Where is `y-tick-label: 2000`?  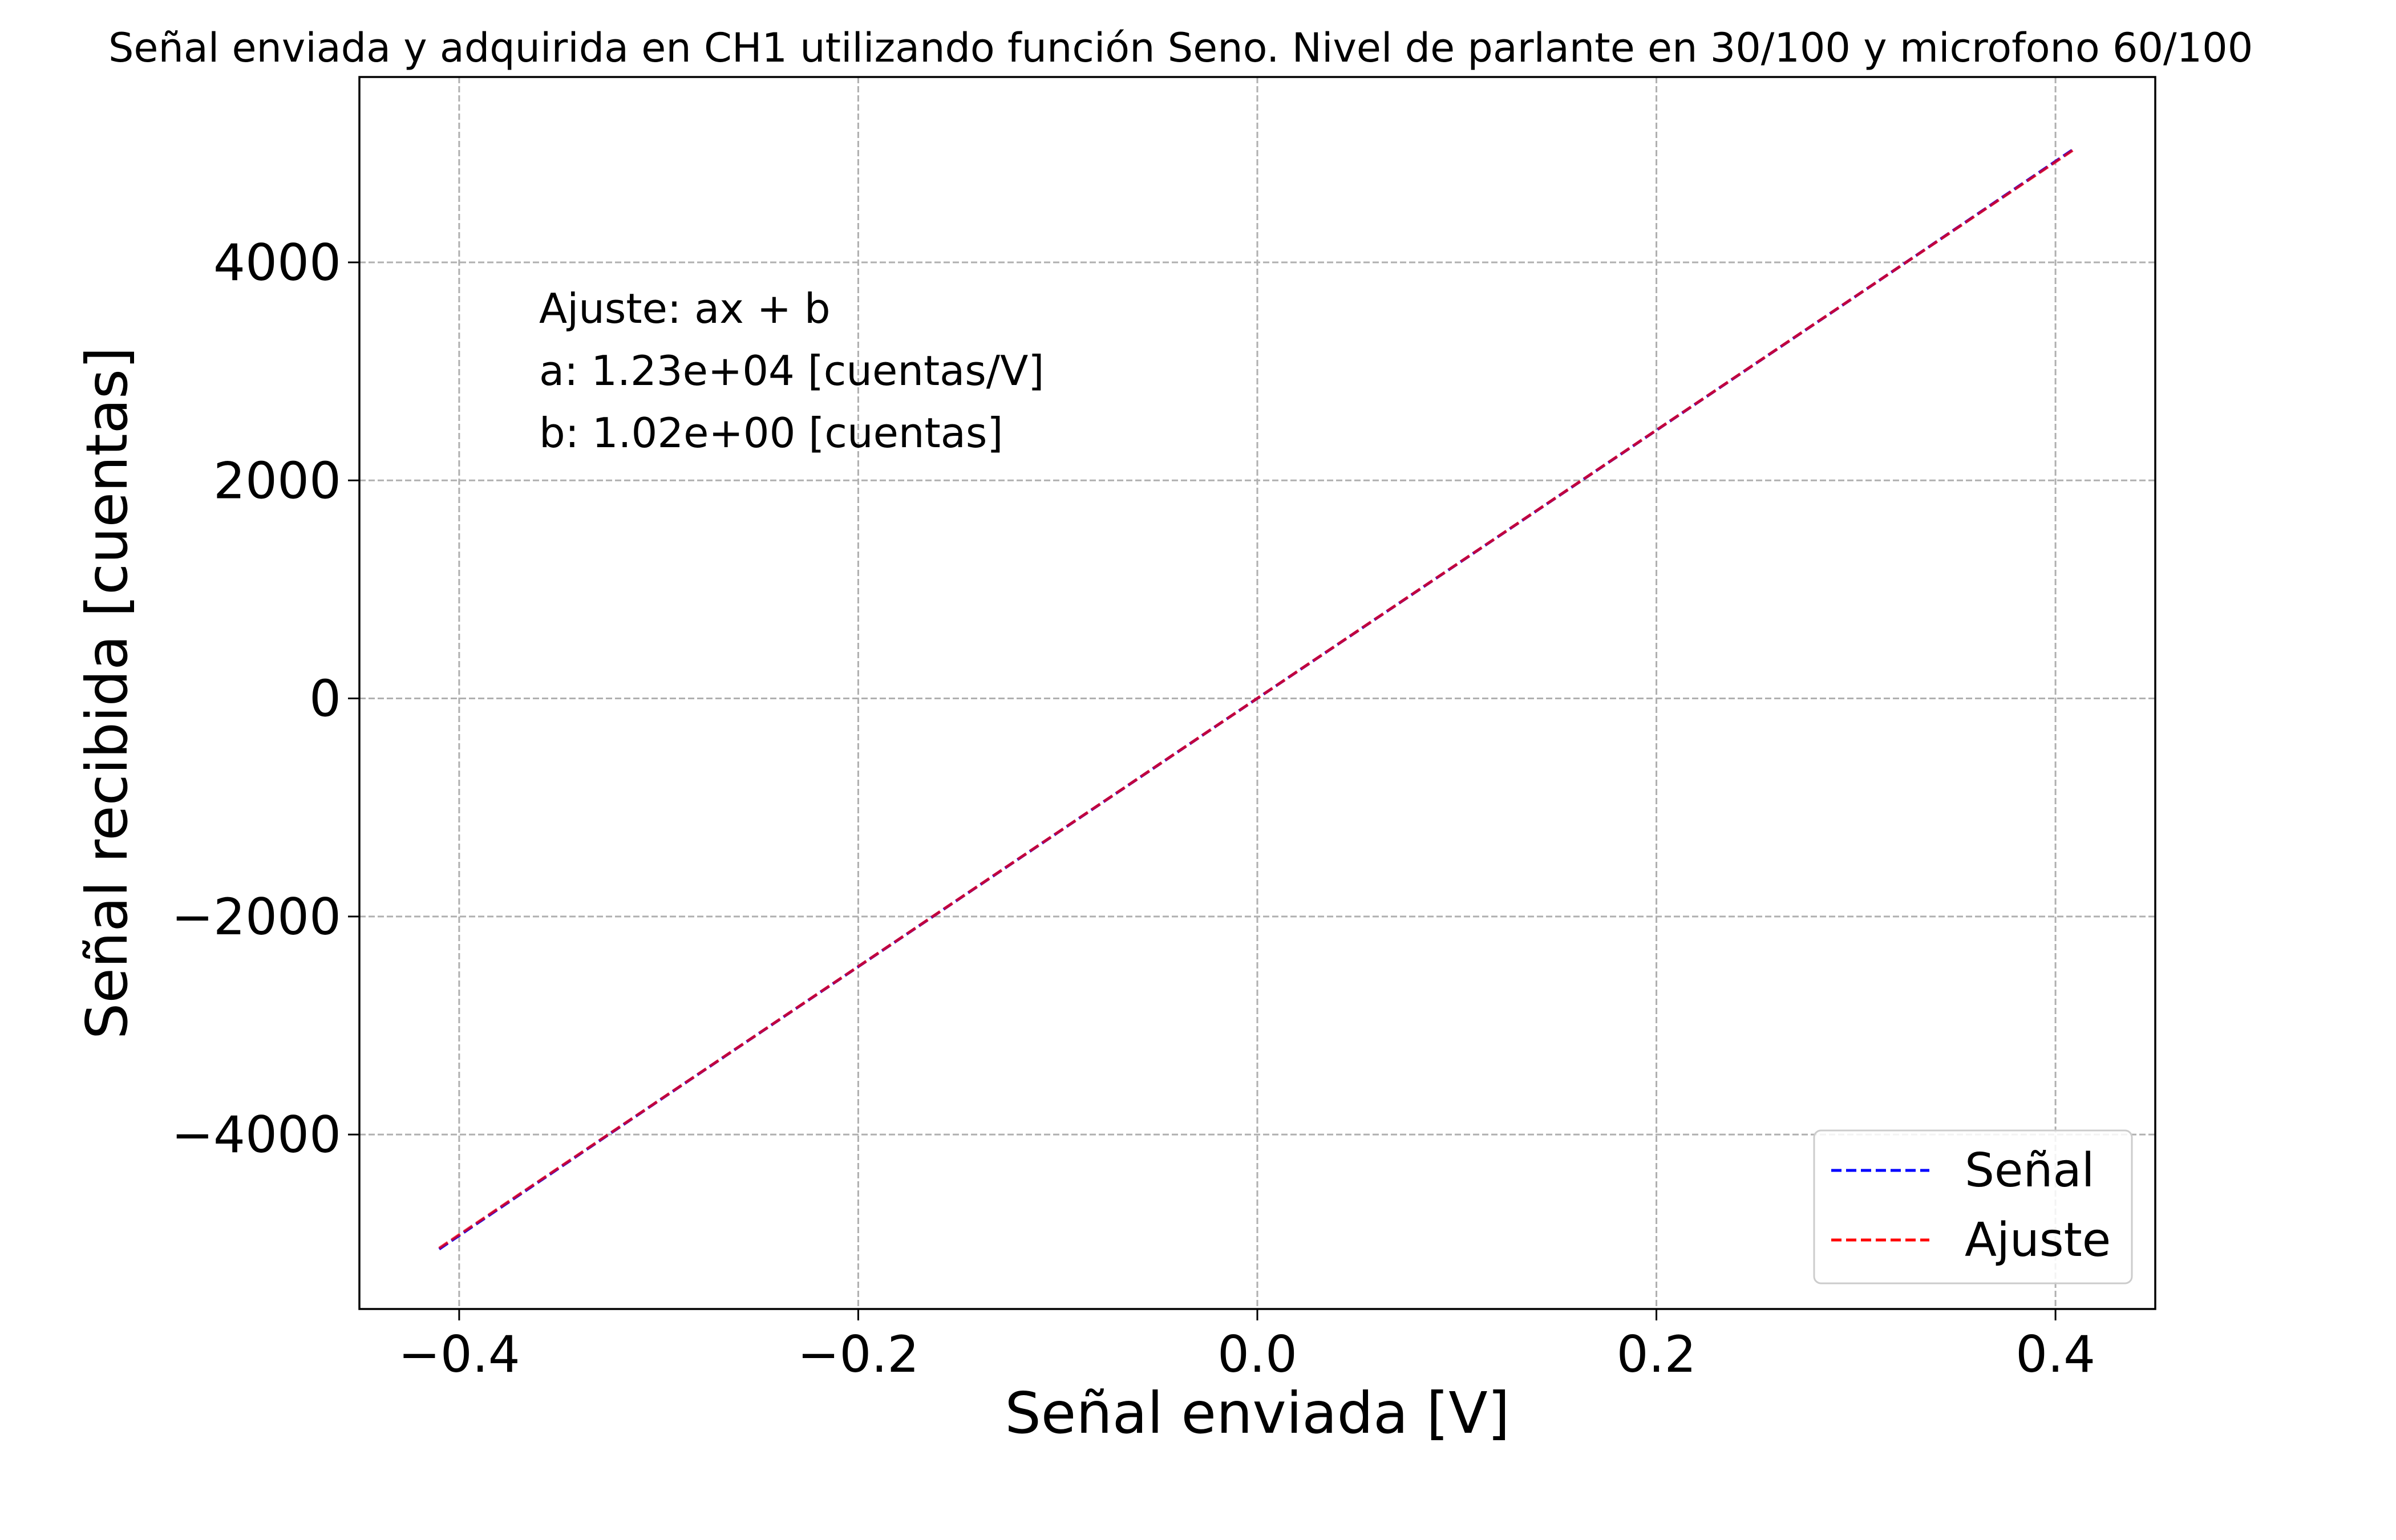
y-tick-label: 2000 is located at coordinates (277, 481).